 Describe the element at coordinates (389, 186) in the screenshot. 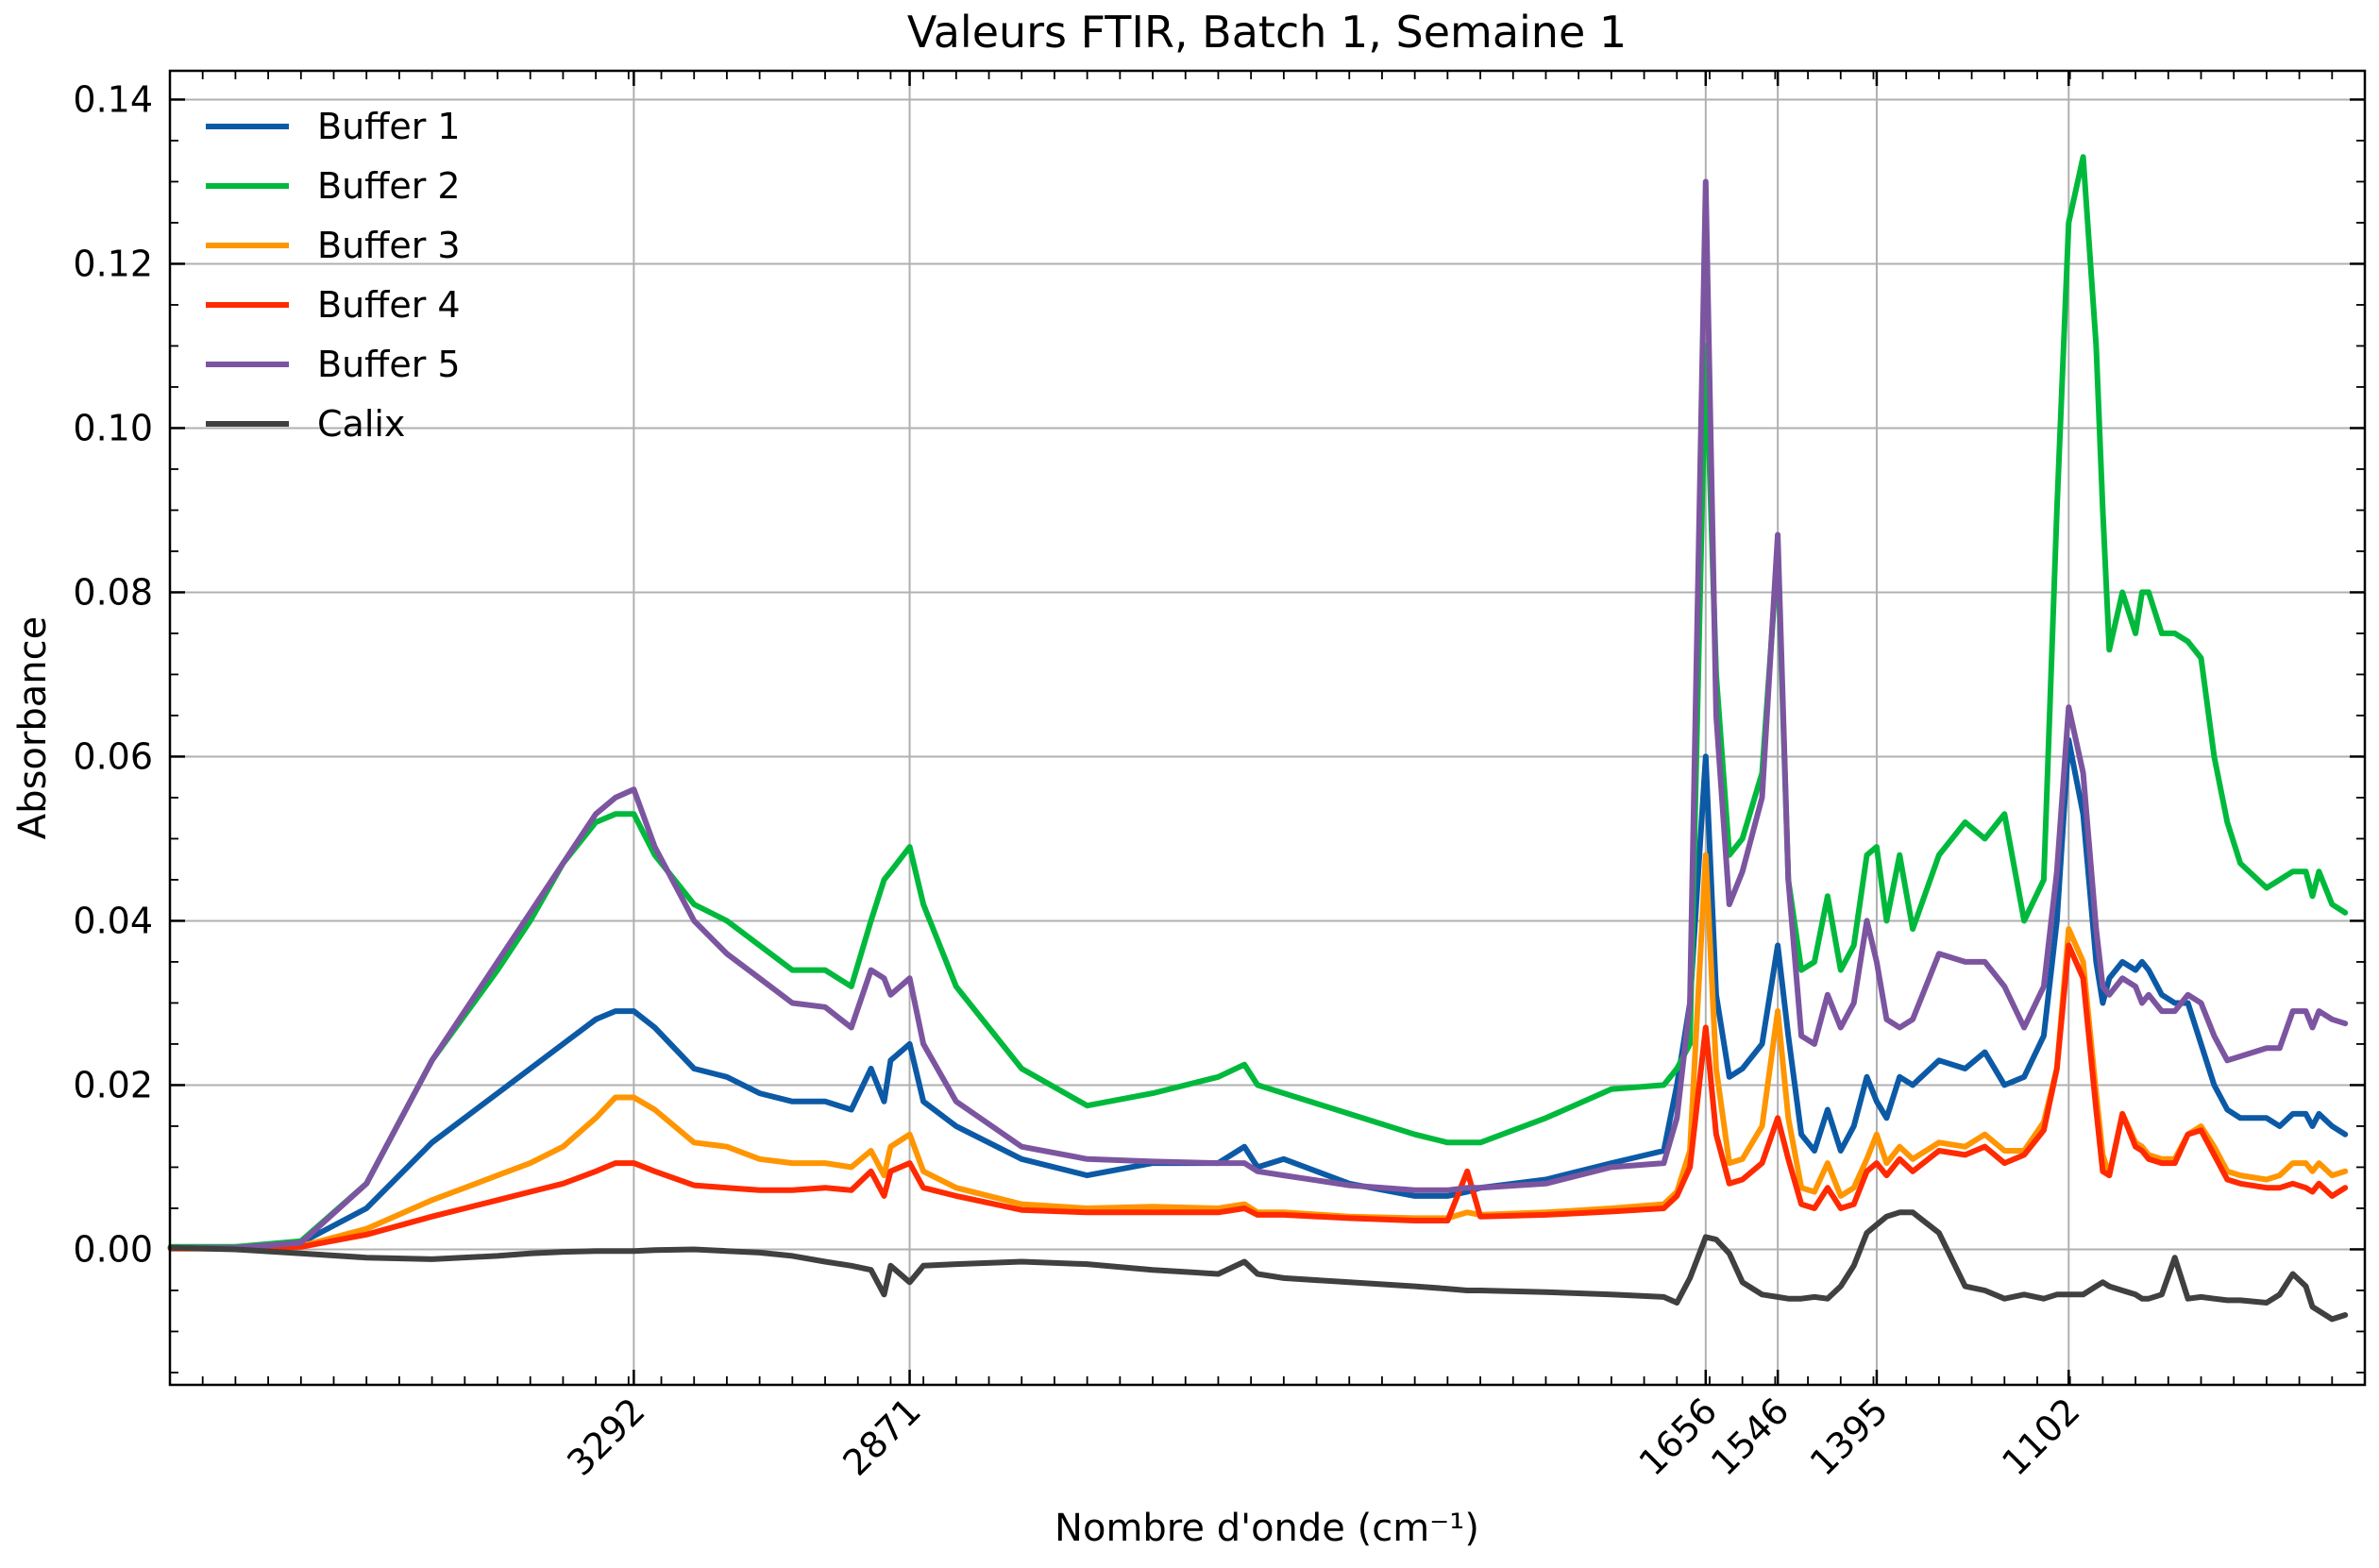

I see `legend-label-buffer-2: Buffer 2` at that location.